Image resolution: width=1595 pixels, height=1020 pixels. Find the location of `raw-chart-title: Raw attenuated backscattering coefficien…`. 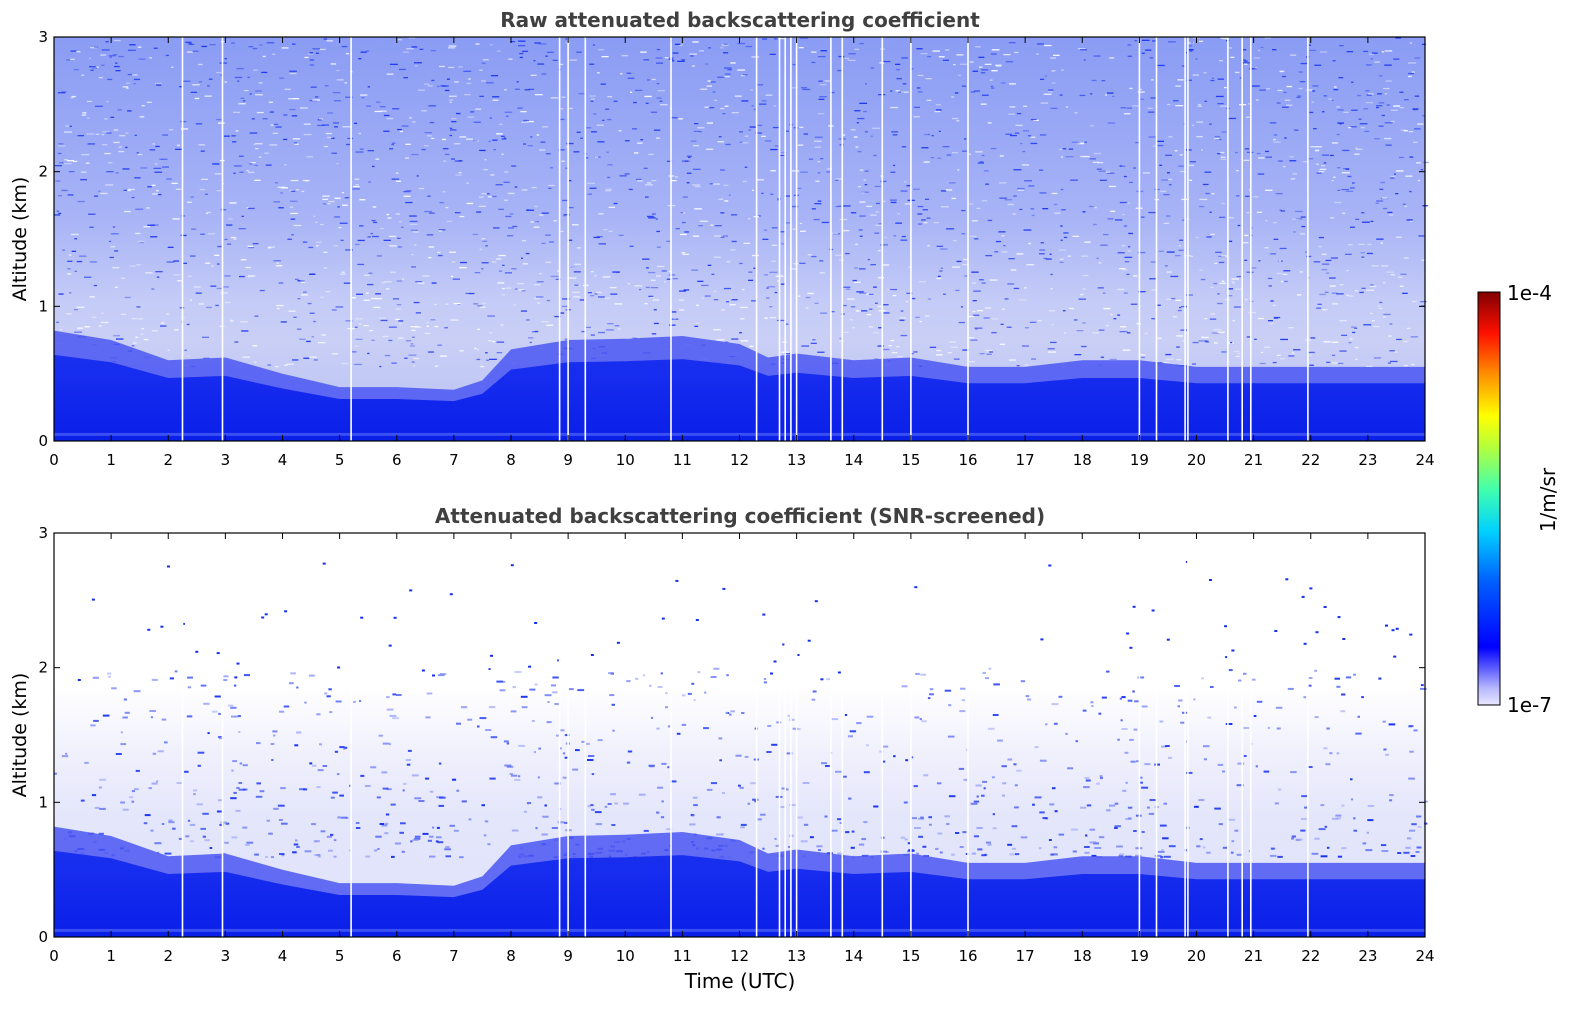

raw-chart-title: Raw attenuated backscattering coefficien… is located at coordinates (740, 20).